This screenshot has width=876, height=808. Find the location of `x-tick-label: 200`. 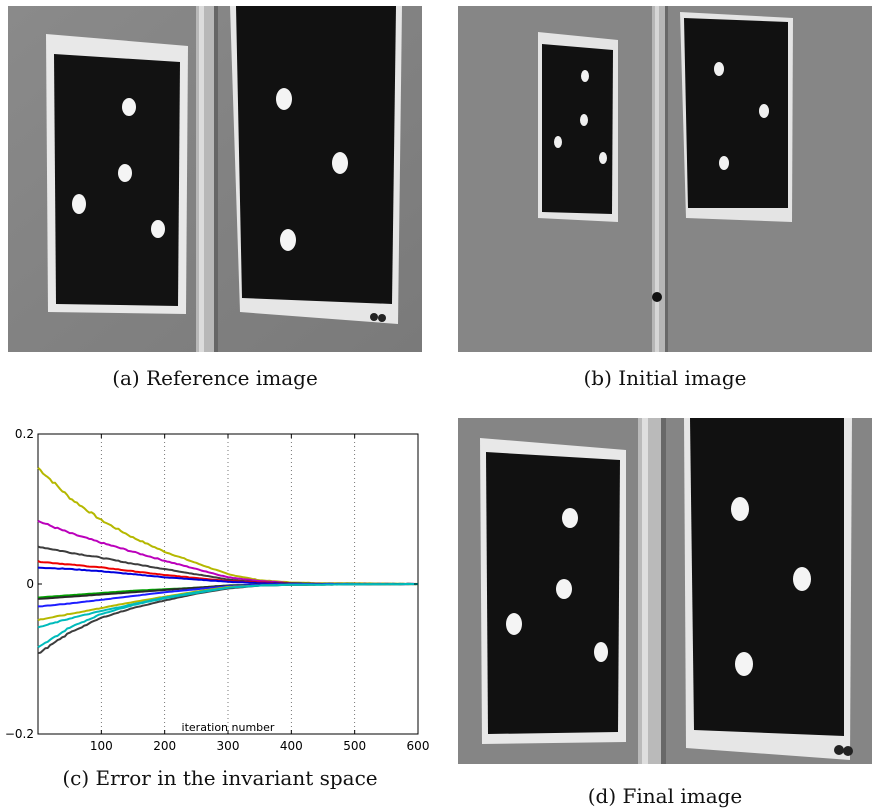

x-tick-label: 200 is located at coordinates (164, 746).